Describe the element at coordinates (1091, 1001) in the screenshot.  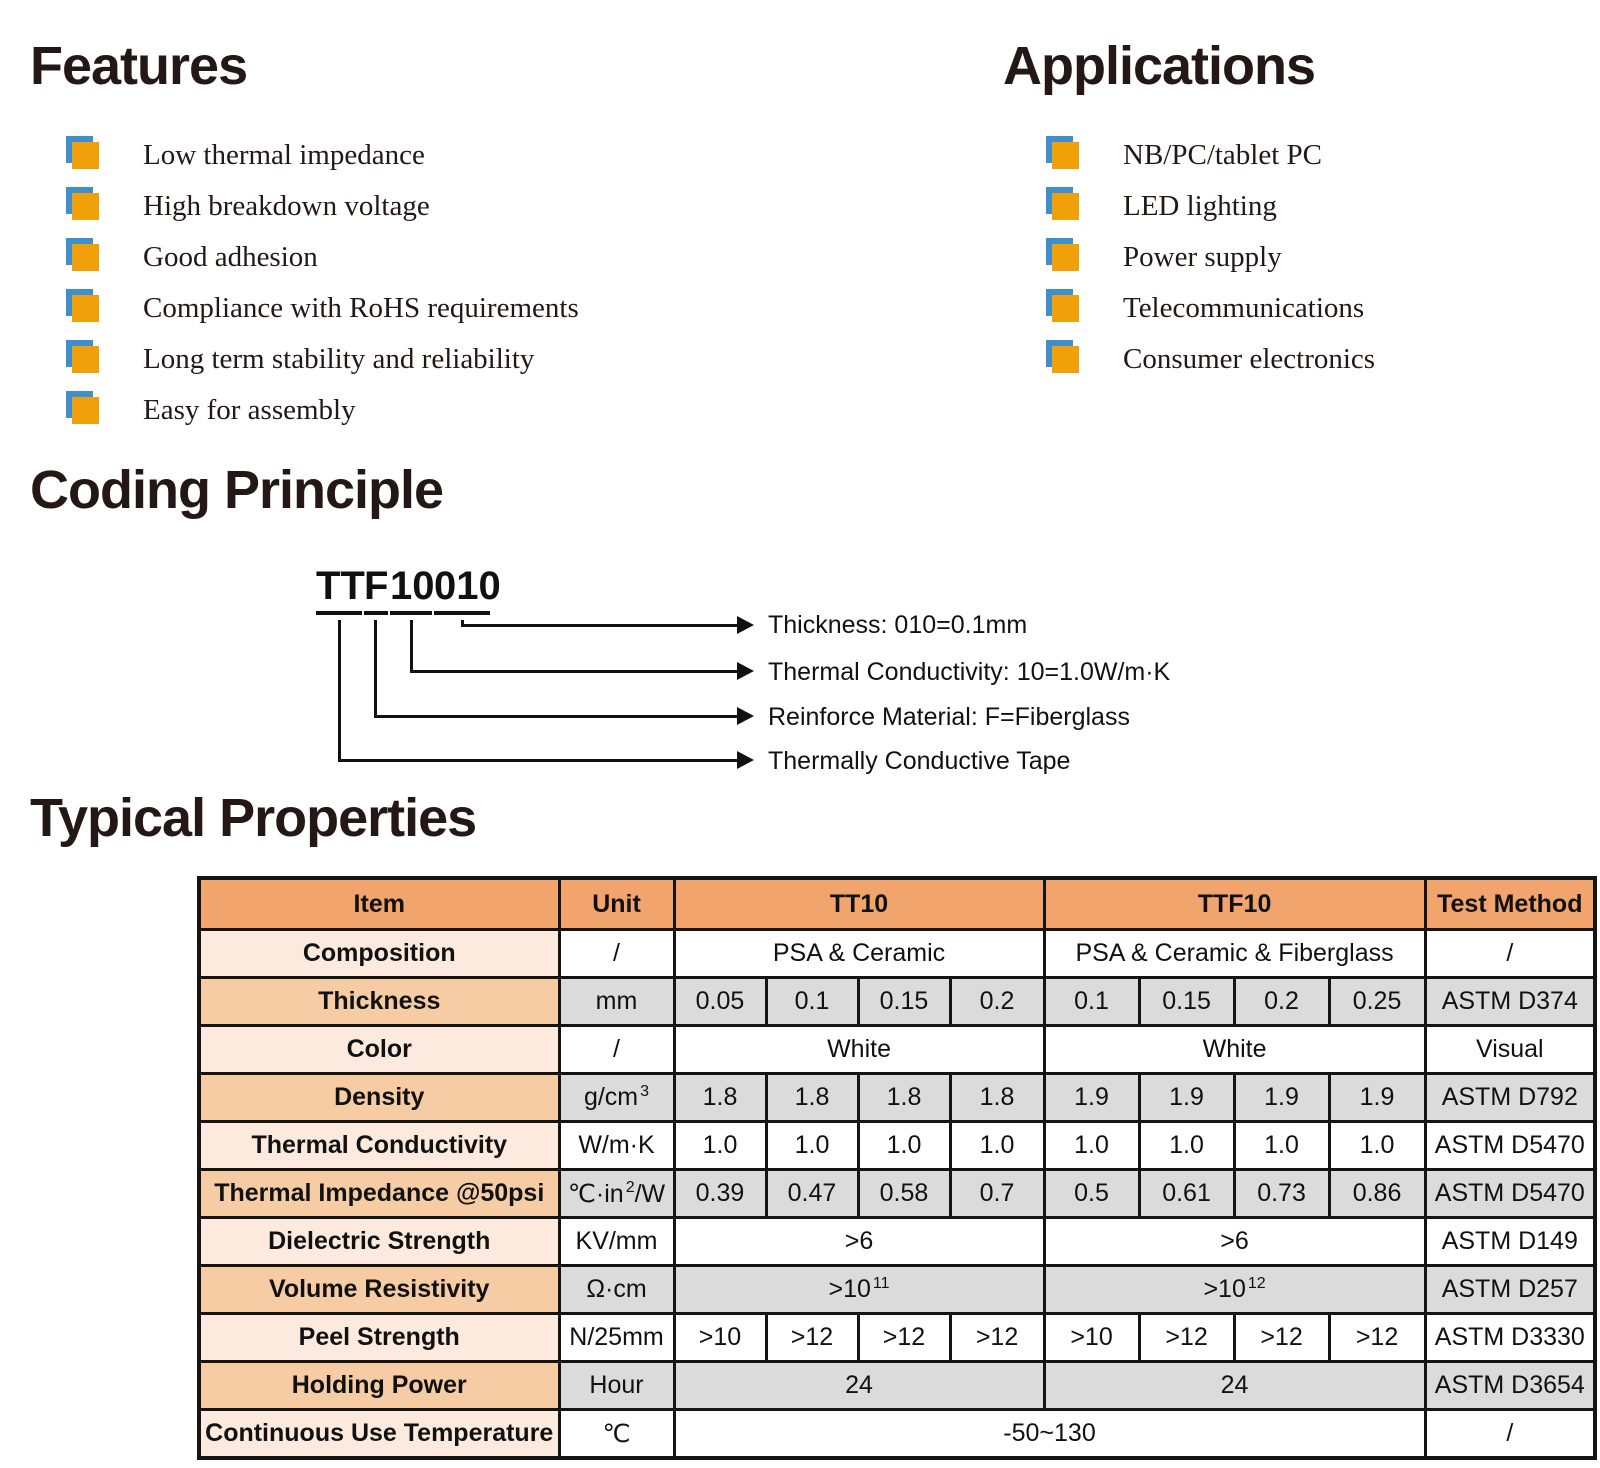
I see `cell-value-ttf10: 0.1` at that location.